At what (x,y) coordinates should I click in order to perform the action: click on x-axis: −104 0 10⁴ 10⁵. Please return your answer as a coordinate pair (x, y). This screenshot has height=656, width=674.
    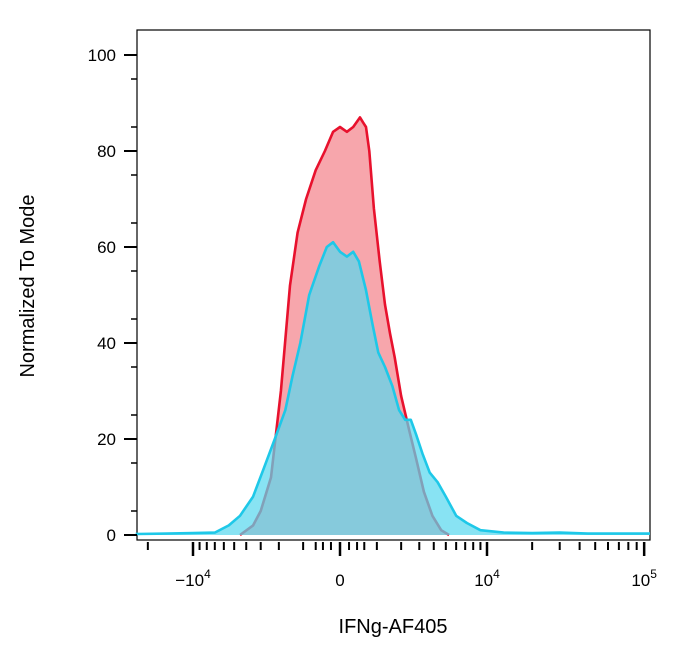
    Looking at the image, I should click on (401, 566).